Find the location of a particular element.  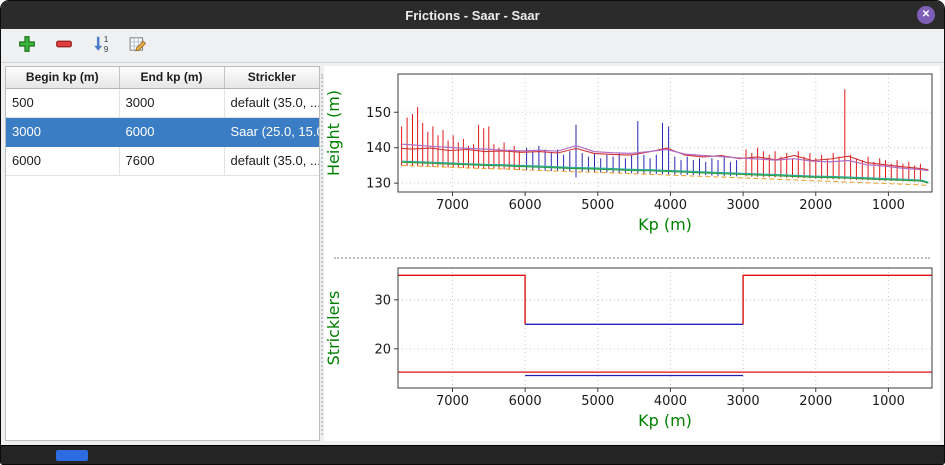

minus-icon is located at coordinates (64, 45).